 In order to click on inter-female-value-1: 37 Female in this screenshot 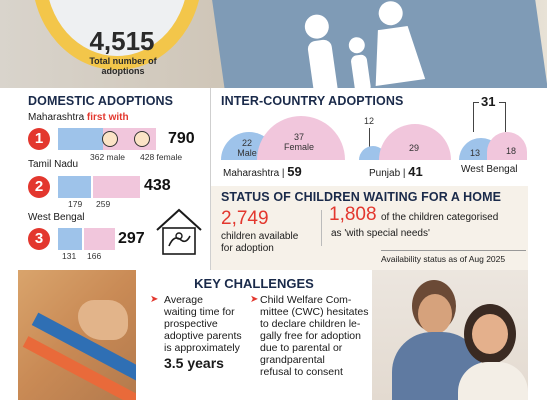, I will do `click(299, 142)`.